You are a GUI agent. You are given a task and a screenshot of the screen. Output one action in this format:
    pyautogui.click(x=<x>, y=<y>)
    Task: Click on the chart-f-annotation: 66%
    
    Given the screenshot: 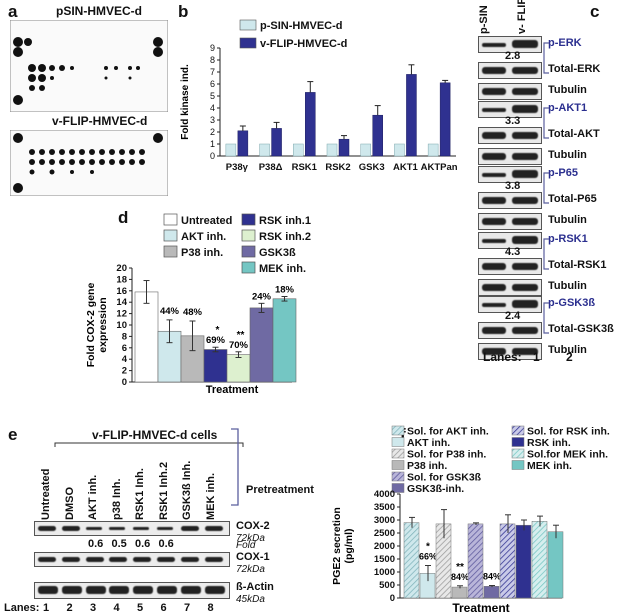 What is the action you would take?
    pyautogui.click(x=428, y=557)
    